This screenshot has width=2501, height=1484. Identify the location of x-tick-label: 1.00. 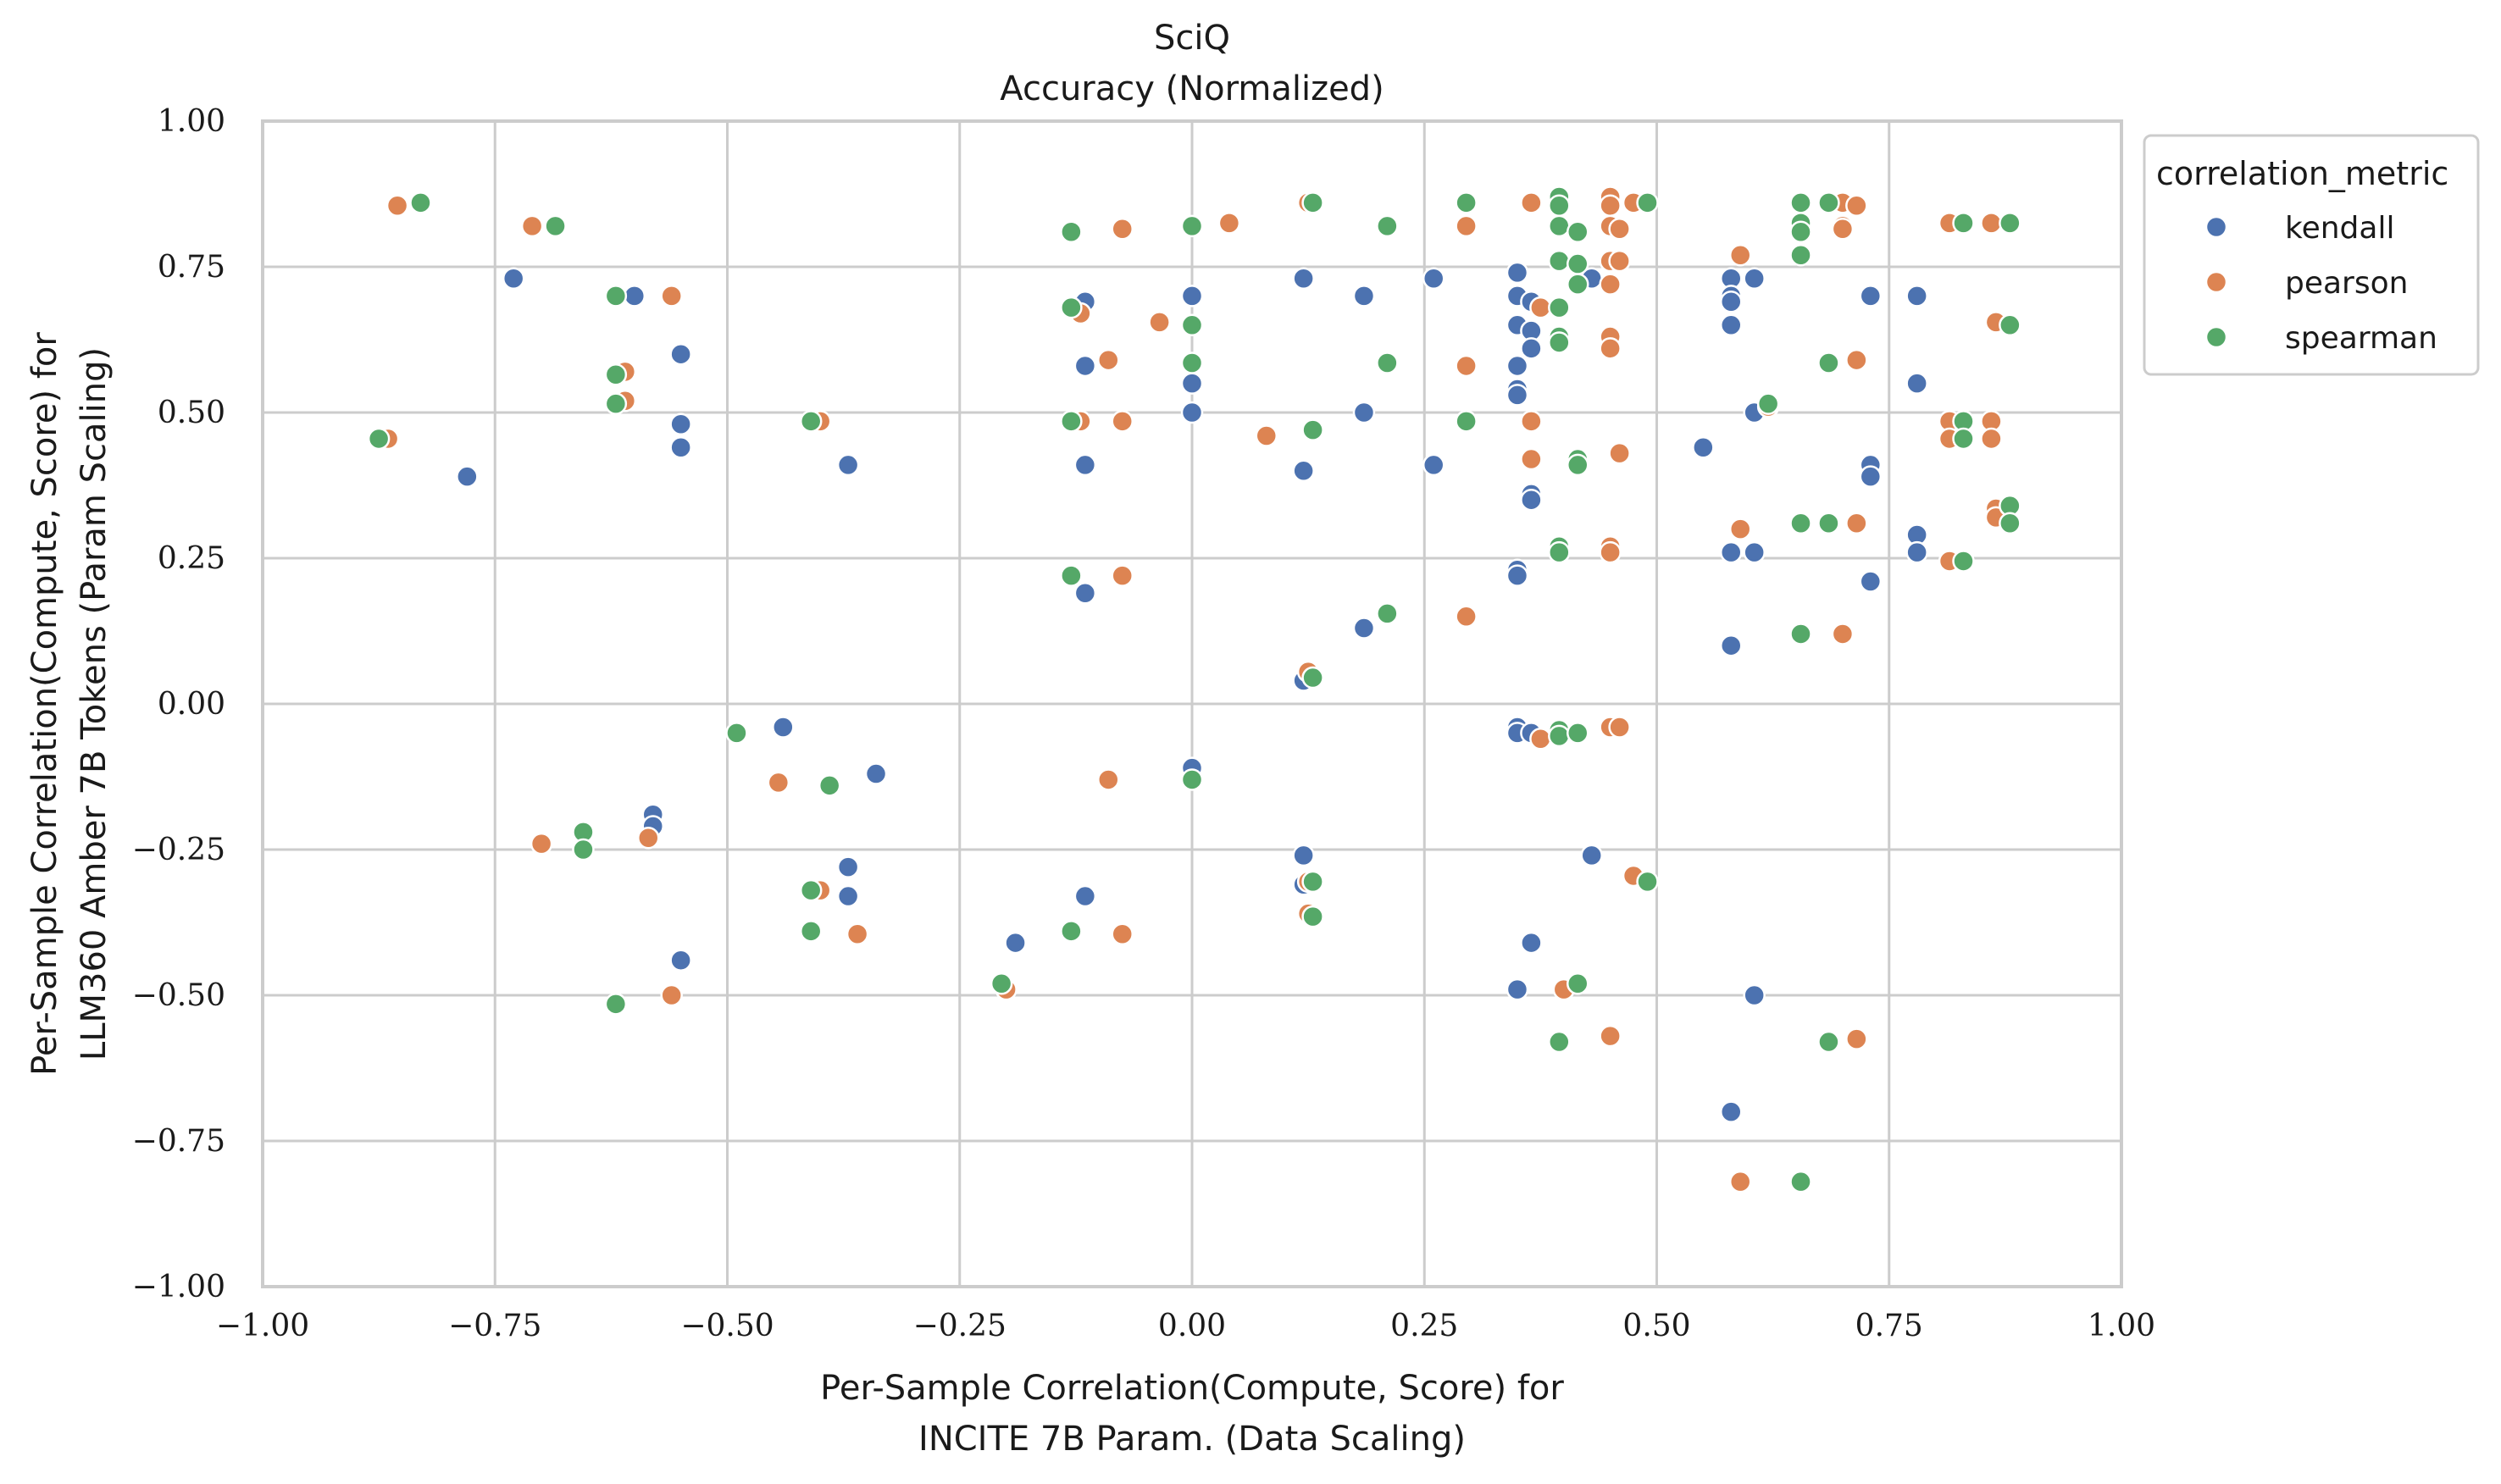
(2121, 1326).